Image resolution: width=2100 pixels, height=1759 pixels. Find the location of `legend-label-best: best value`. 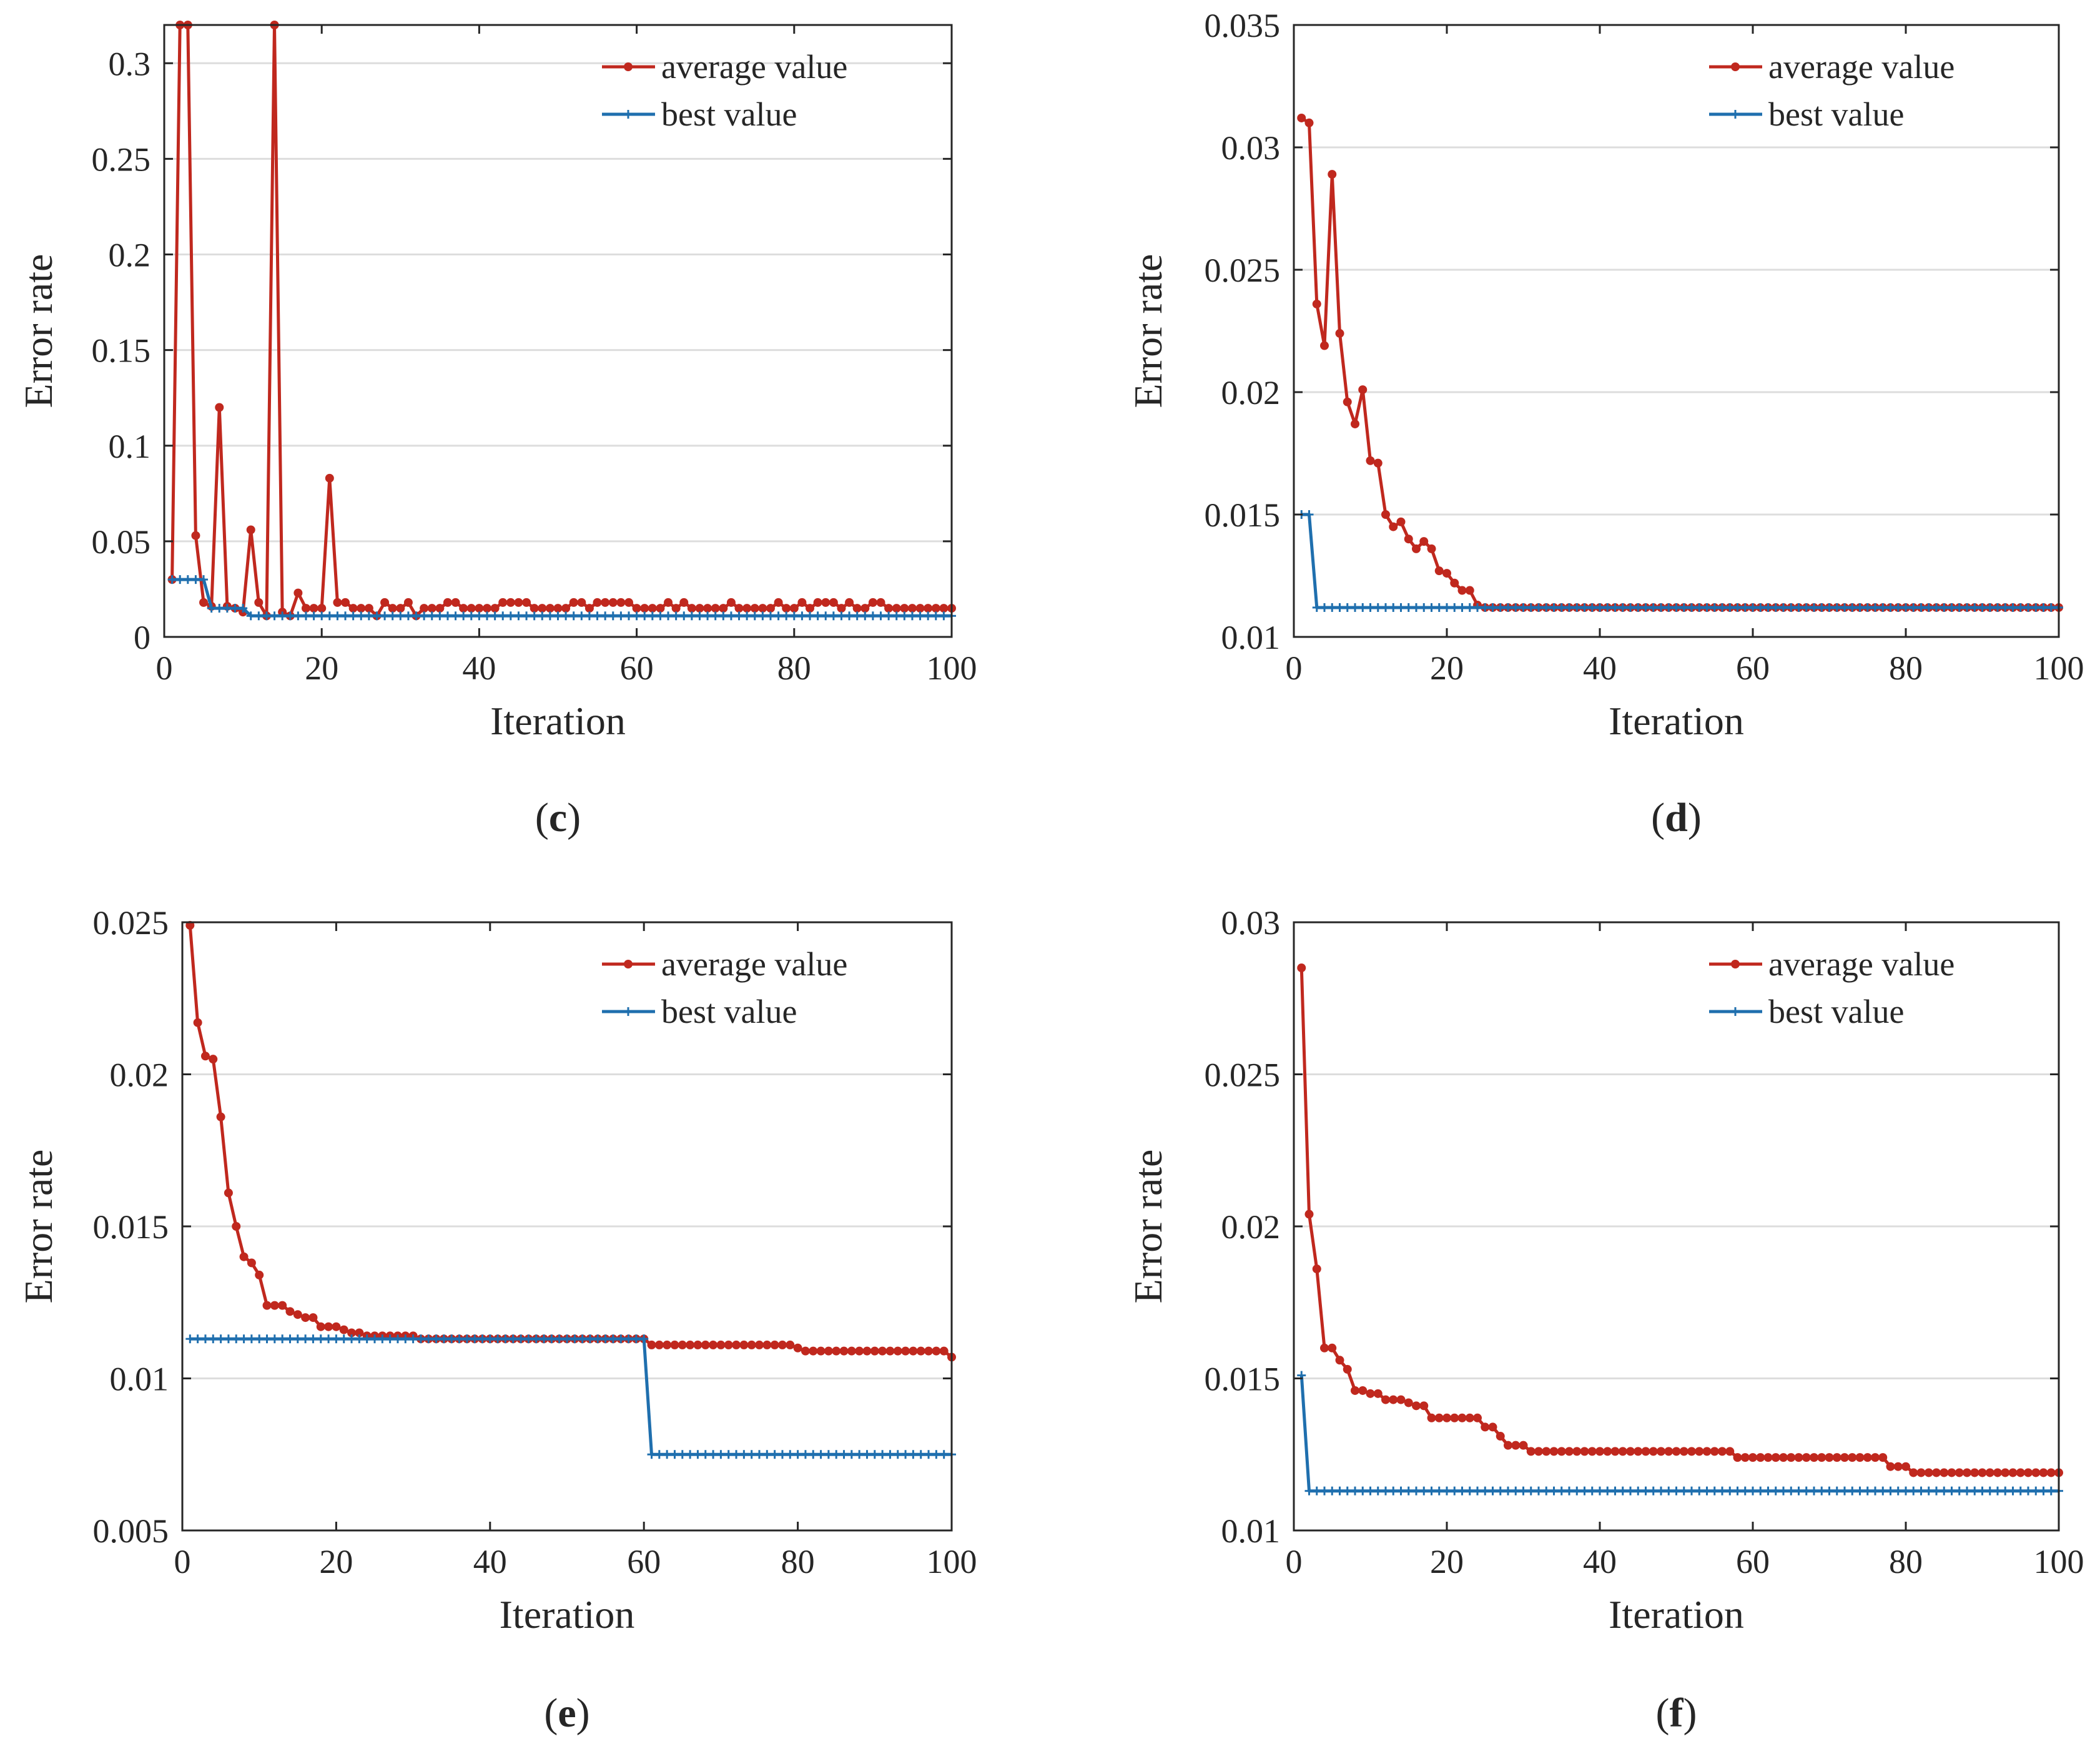

legend-label-best: best value is located at coordinates (729, 114).